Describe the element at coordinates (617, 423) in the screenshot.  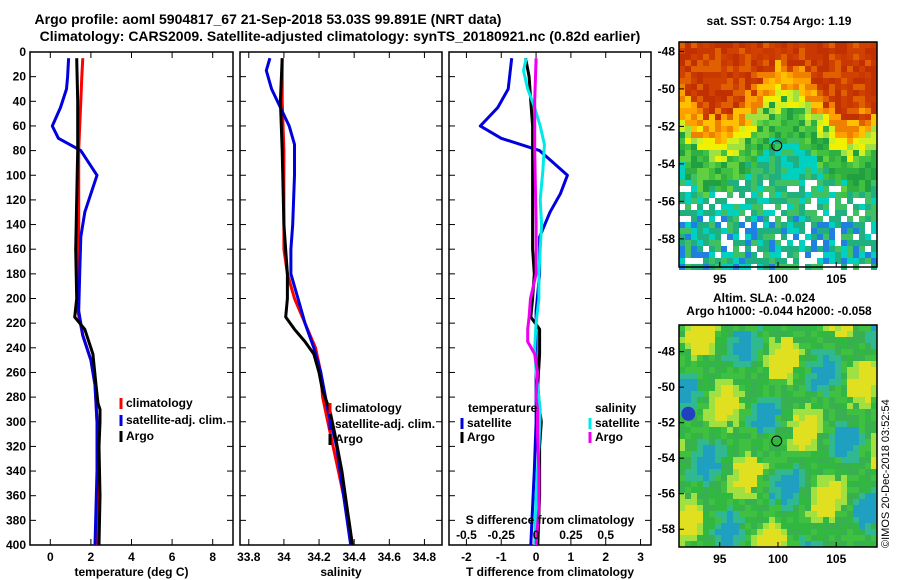
I see `difference-legend-label: satellite` at that location.